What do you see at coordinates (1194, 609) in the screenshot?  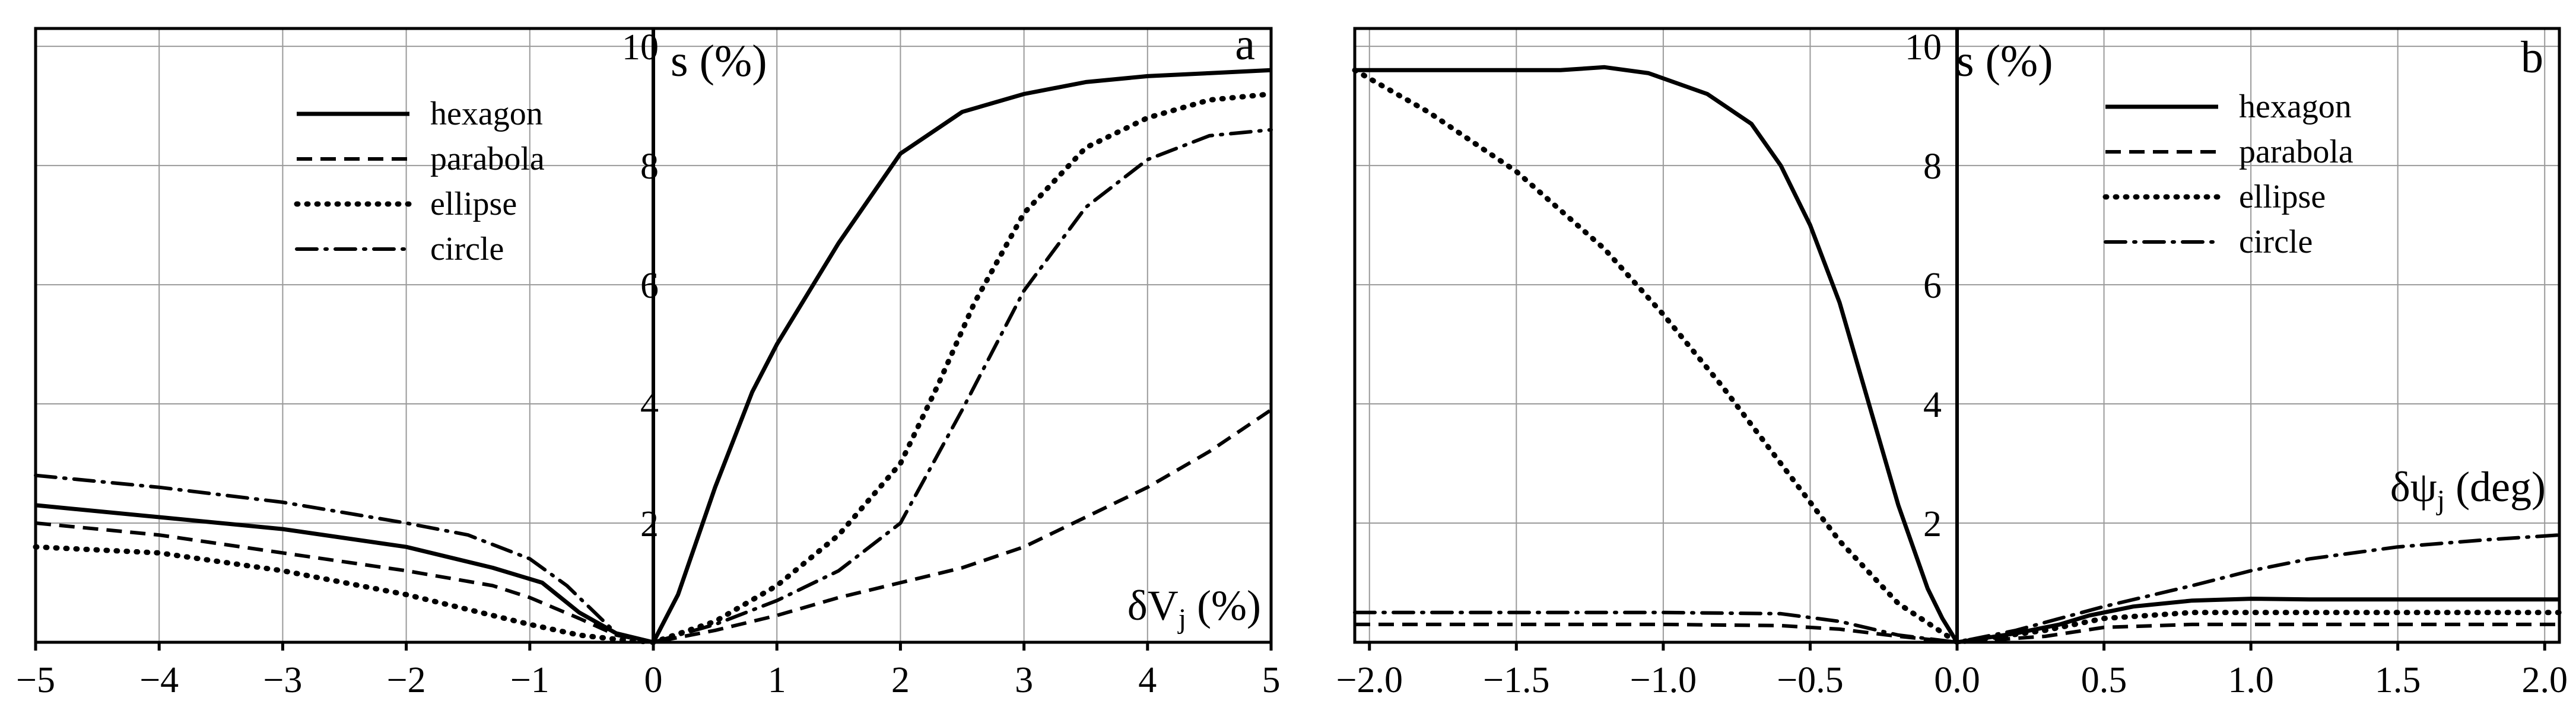 I see `x-axis-label: δVj (%)` at bounding box center [1194, 609].